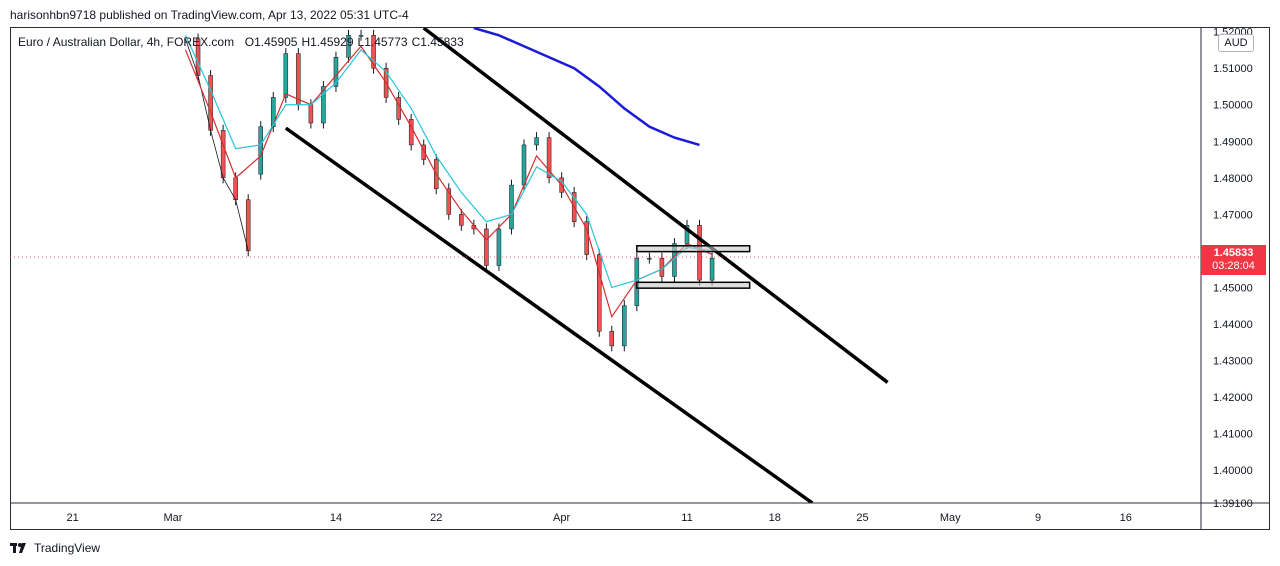 The height and width of the screenshot is (566, 1280). I want to click on y-tick-label: 1.39100, so click(1233, 504).